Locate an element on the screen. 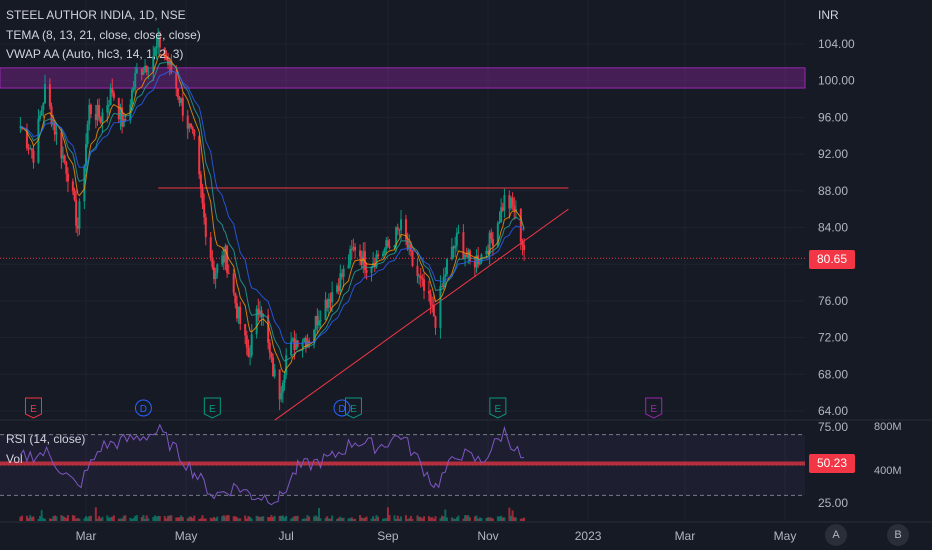  volume-indicator-label: Vol is located at coordinates (14, 459).